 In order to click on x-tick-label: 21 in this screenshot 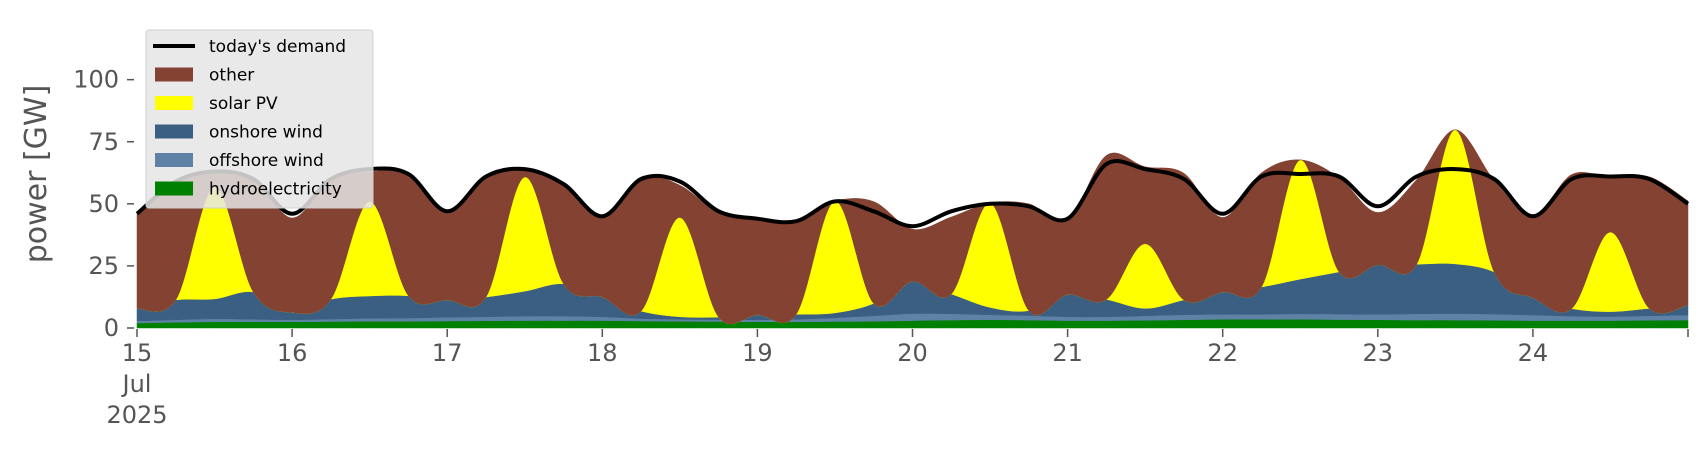, I will do `click(1067, 353)`.